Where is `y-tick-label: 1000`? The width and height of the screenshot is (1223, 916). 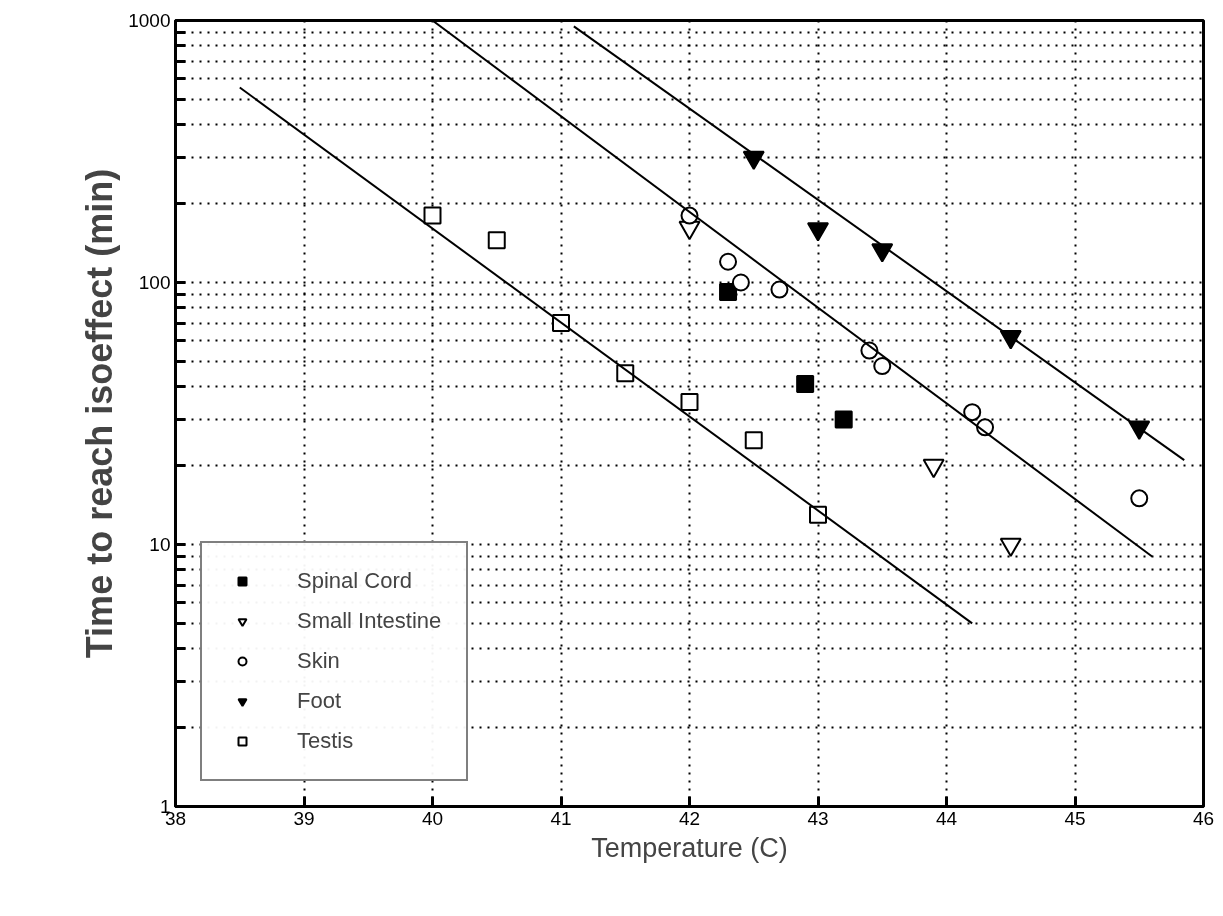 y-tick-label: 1000 is located at coordinates (149, 20).